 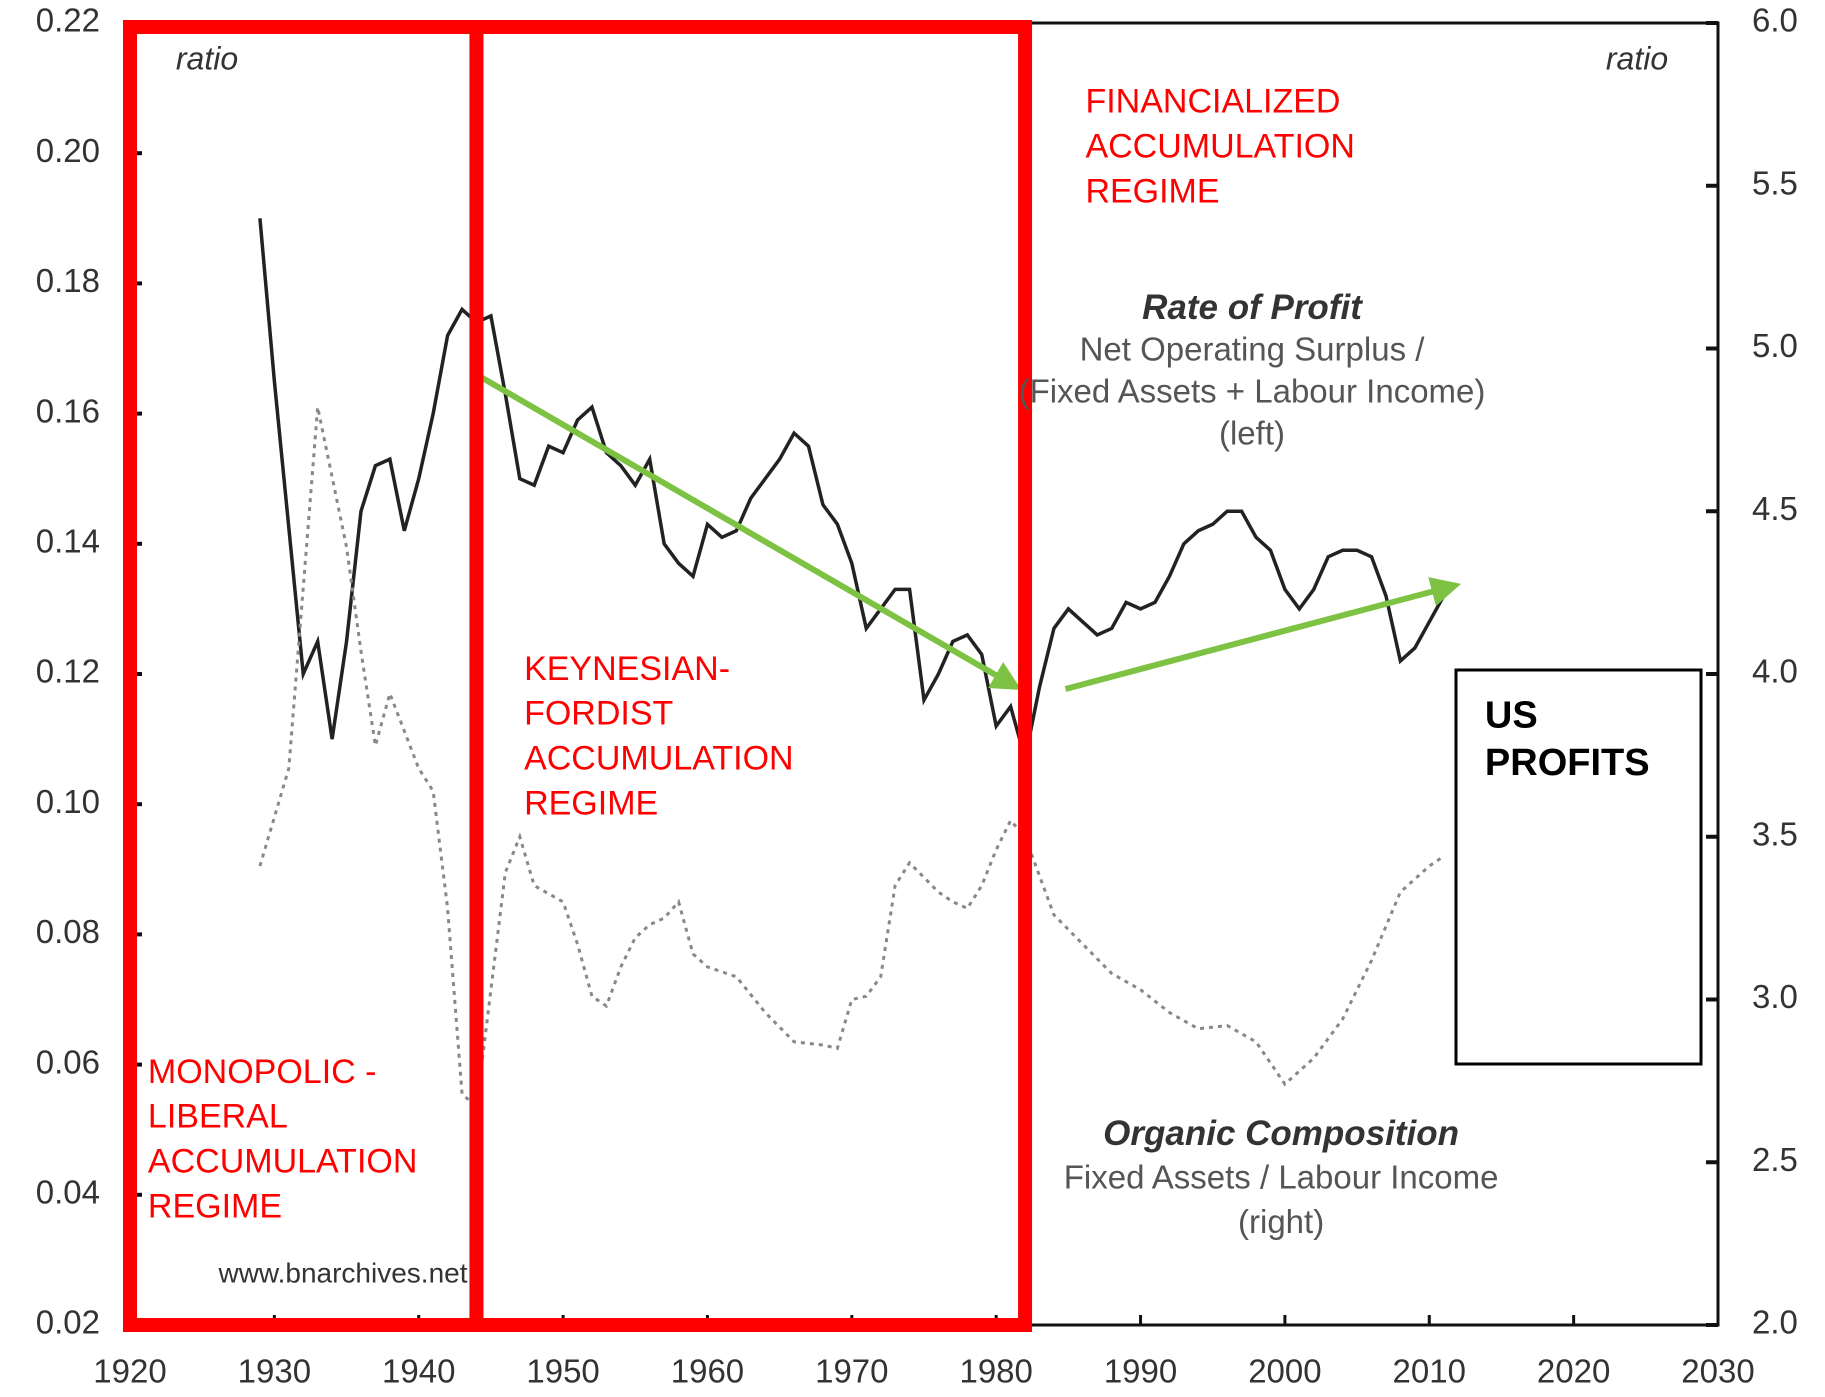 What do you see at coordinates (995, 1371) in the screenshot?
I see `x-tick-label: 1980` at bounding box center [995, 1371].